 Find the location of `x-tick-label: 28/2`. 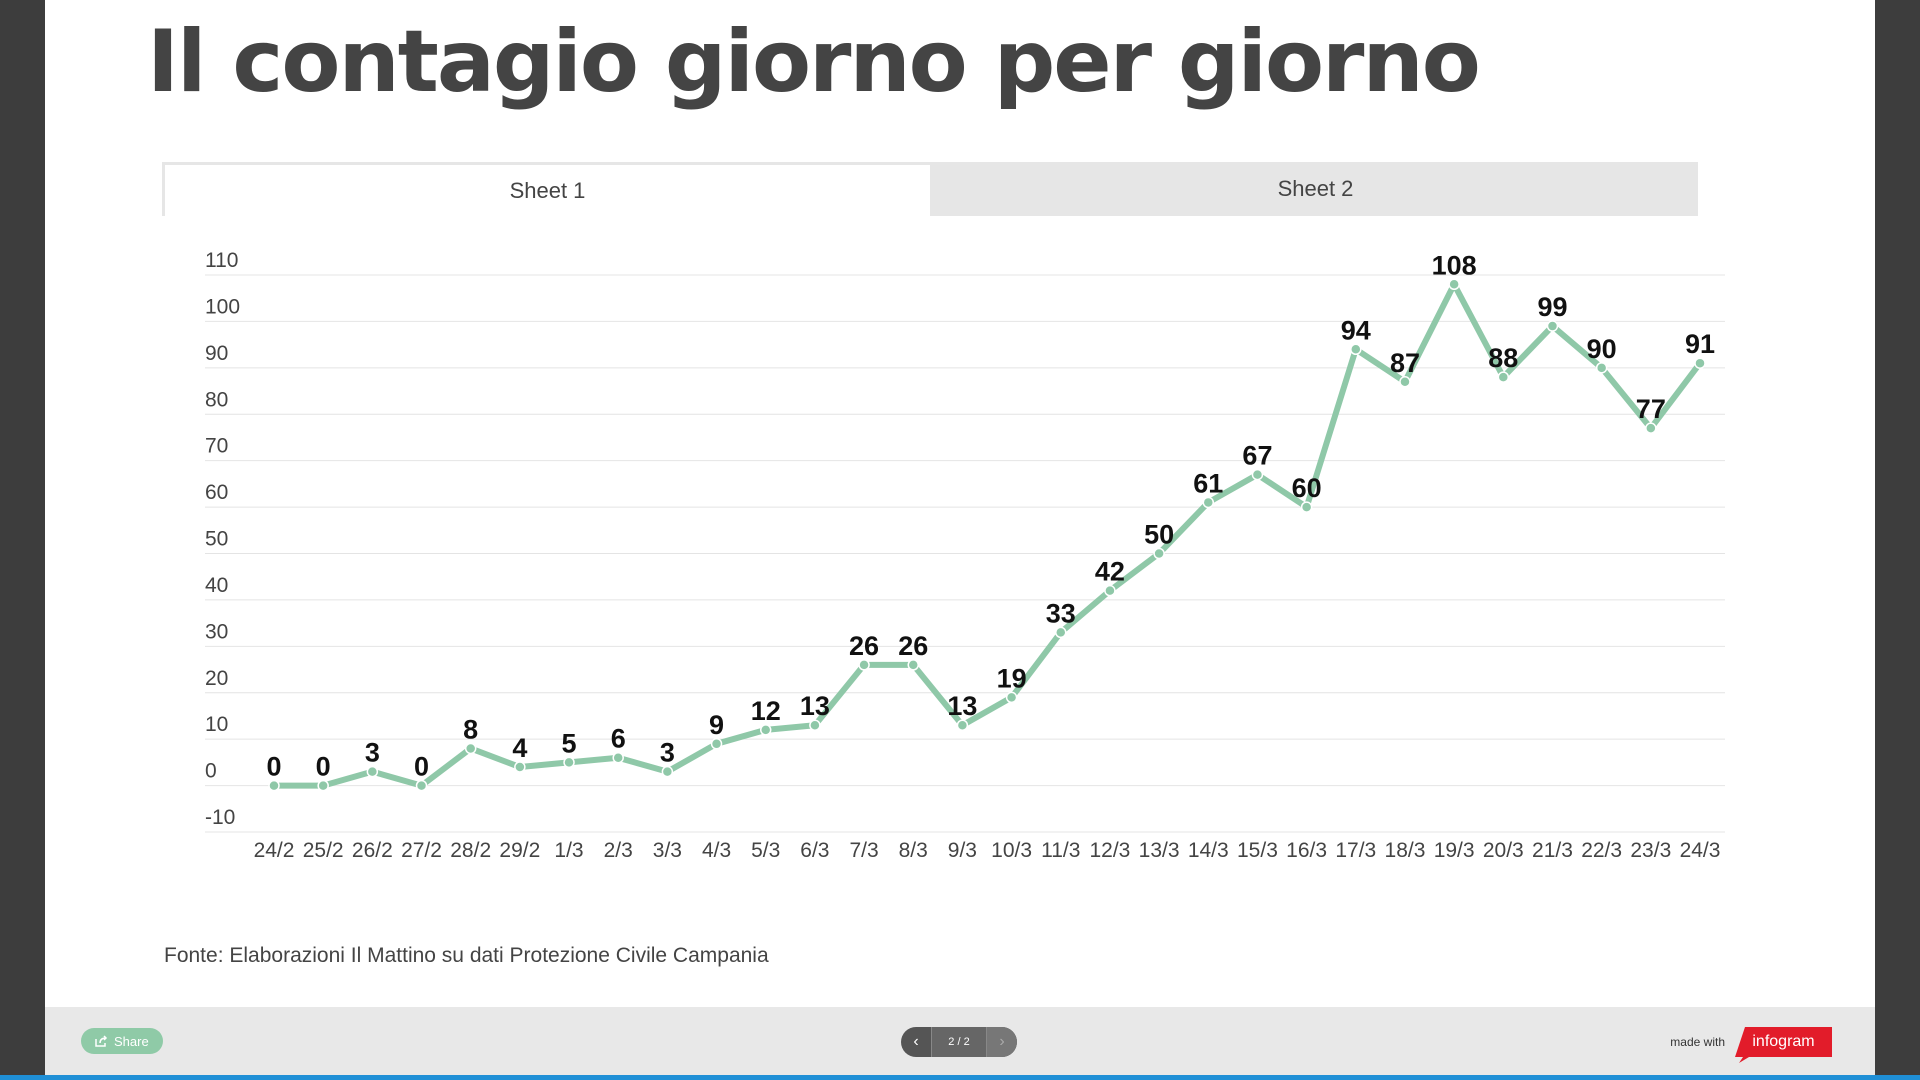

x-tick-label: 28/2 is located at coordinates (470, 850).